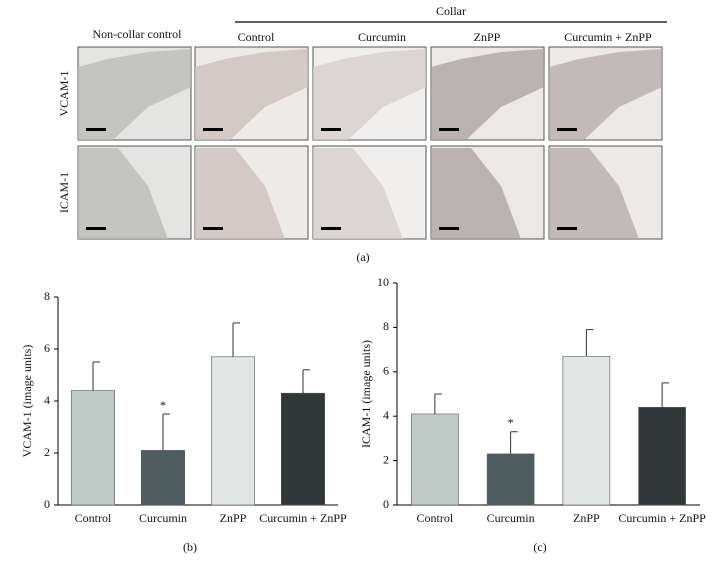 Image resolution: width=726 pixels, height=575 pixels. I want to click on panel-label: (b), so click(190, 547).